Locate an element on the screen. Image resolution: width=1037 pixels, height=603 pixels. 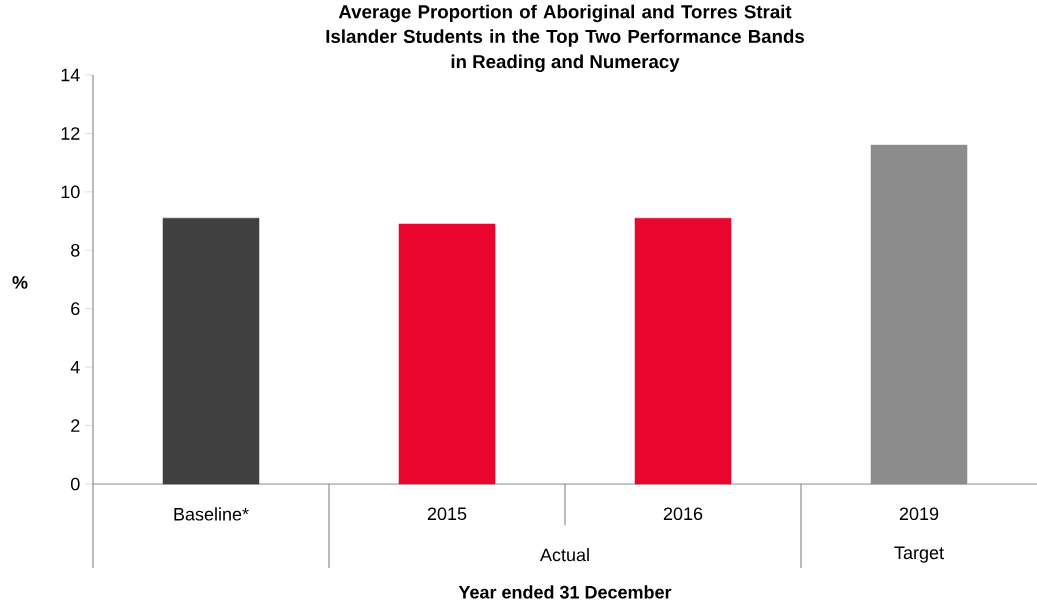
y-tick-label: 14 is located at coordinates (70, 75).